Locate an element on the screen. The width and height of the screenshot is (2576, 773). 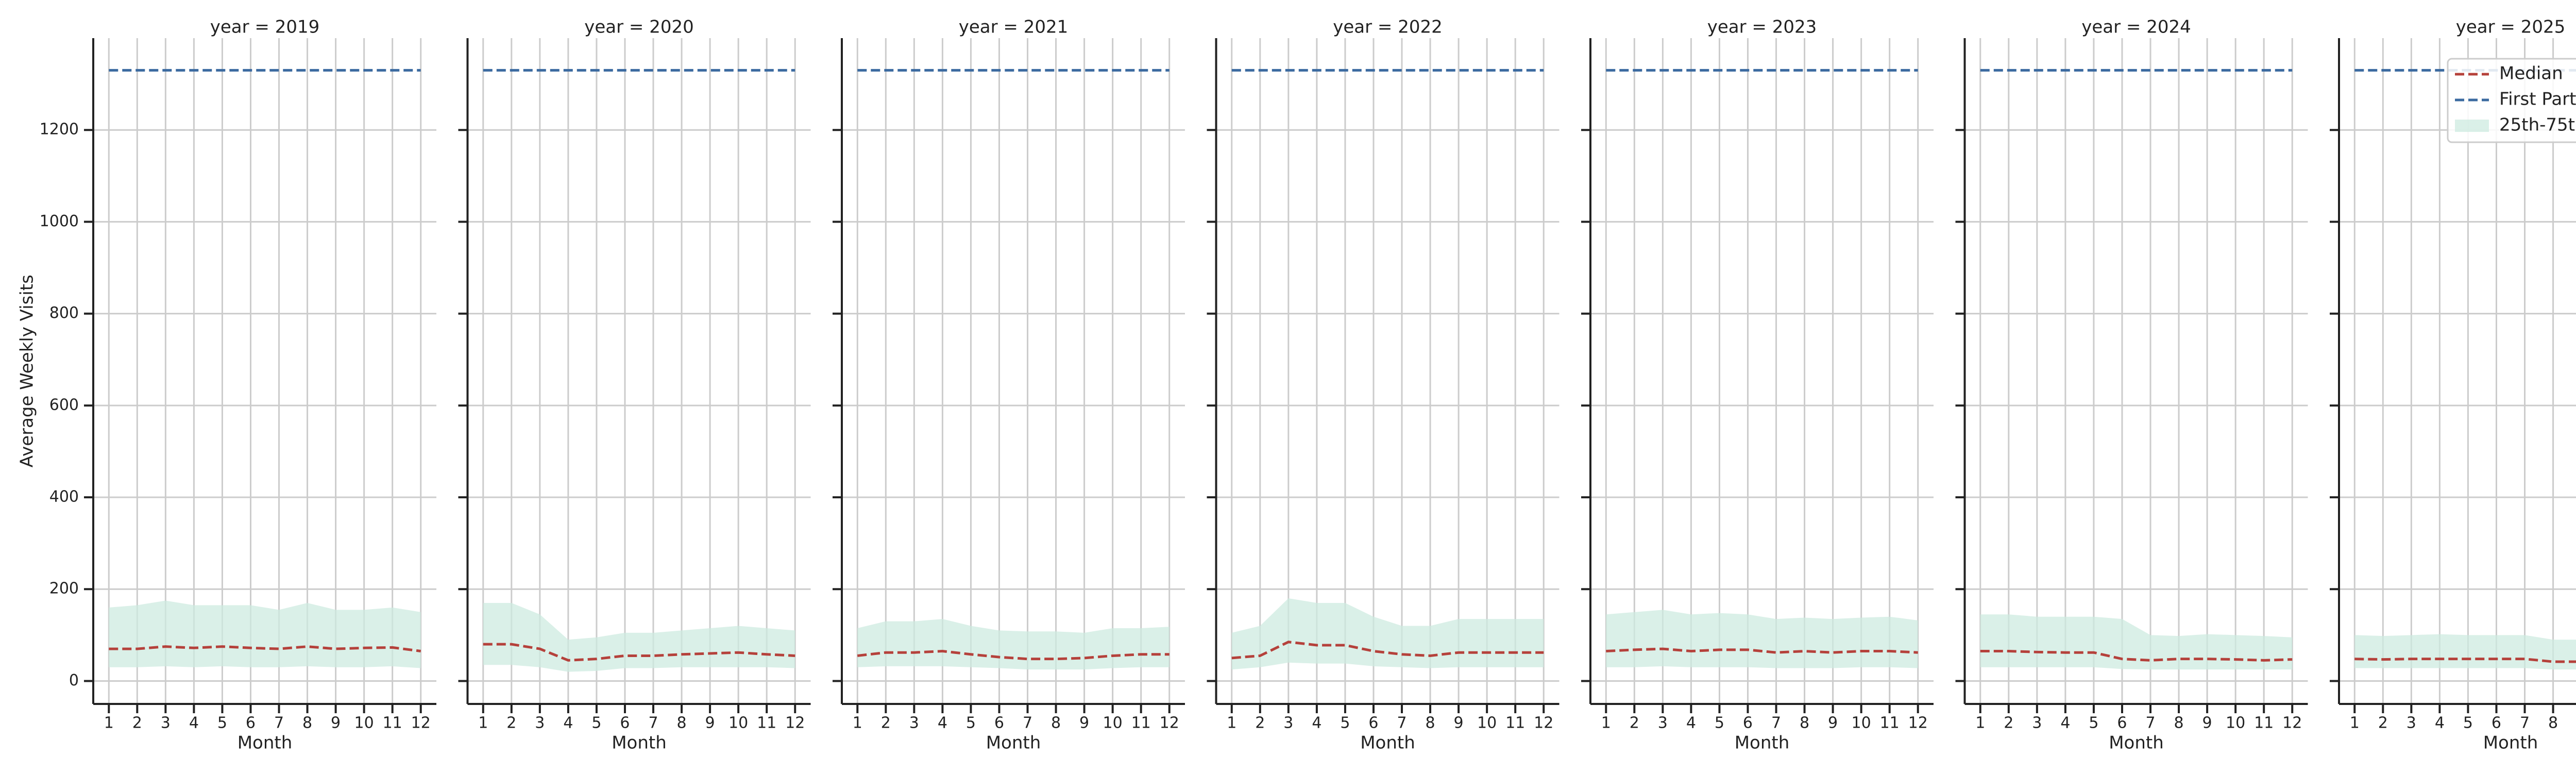
legend-label: Median is located at coordinates (2531, 73).